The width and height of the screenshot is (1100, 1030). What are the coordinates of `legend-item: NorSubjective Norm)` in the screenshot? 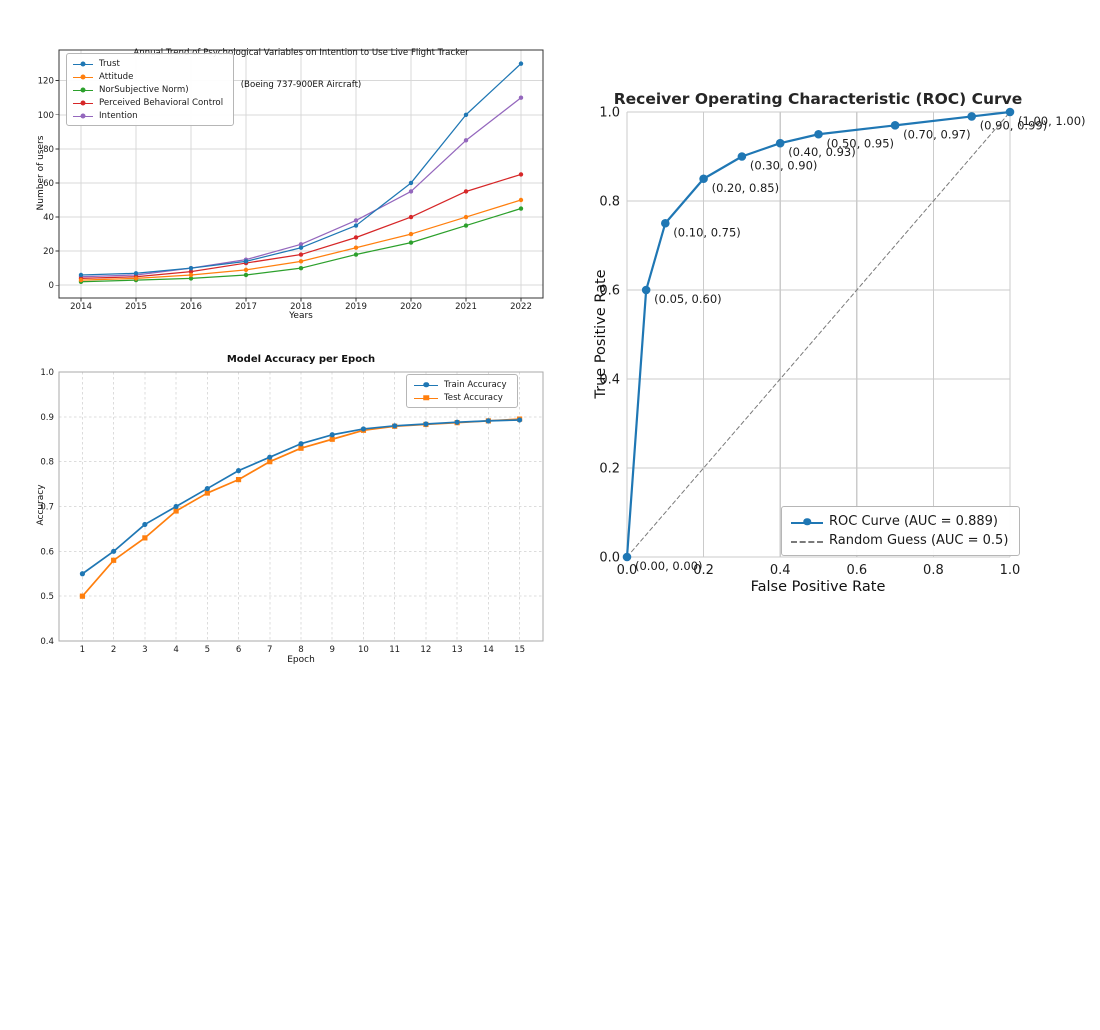 It's located at (148, 89).